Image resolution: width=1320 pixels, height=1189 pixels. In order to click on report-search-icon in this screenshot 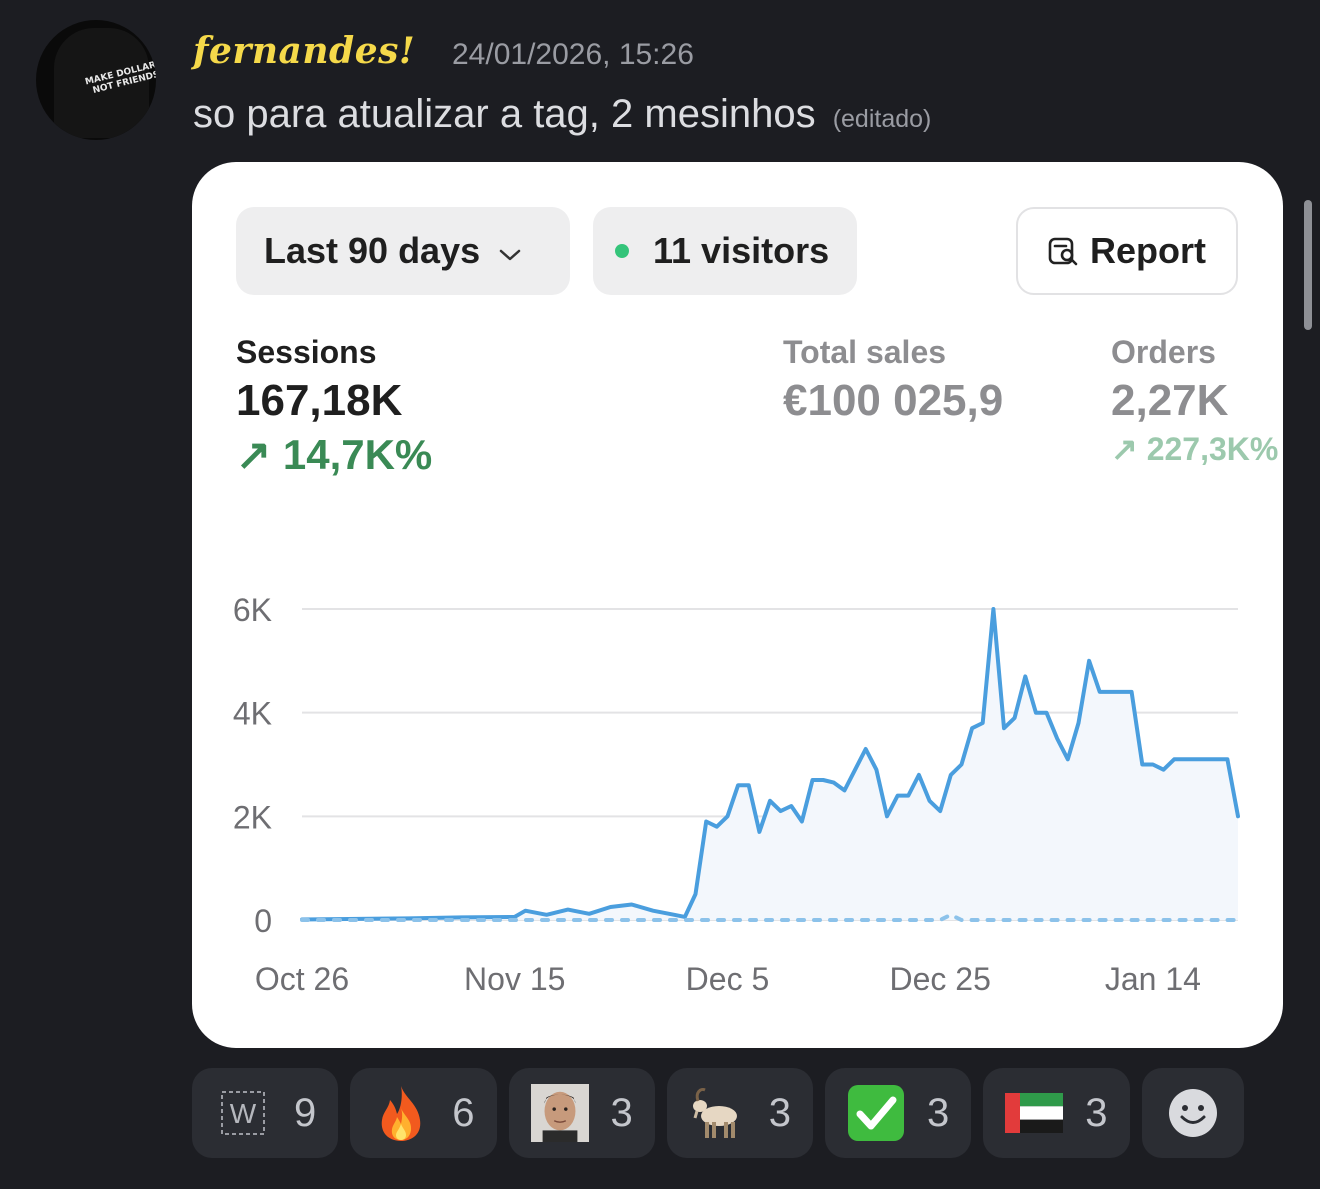, I will do `click(1063, 251)`.